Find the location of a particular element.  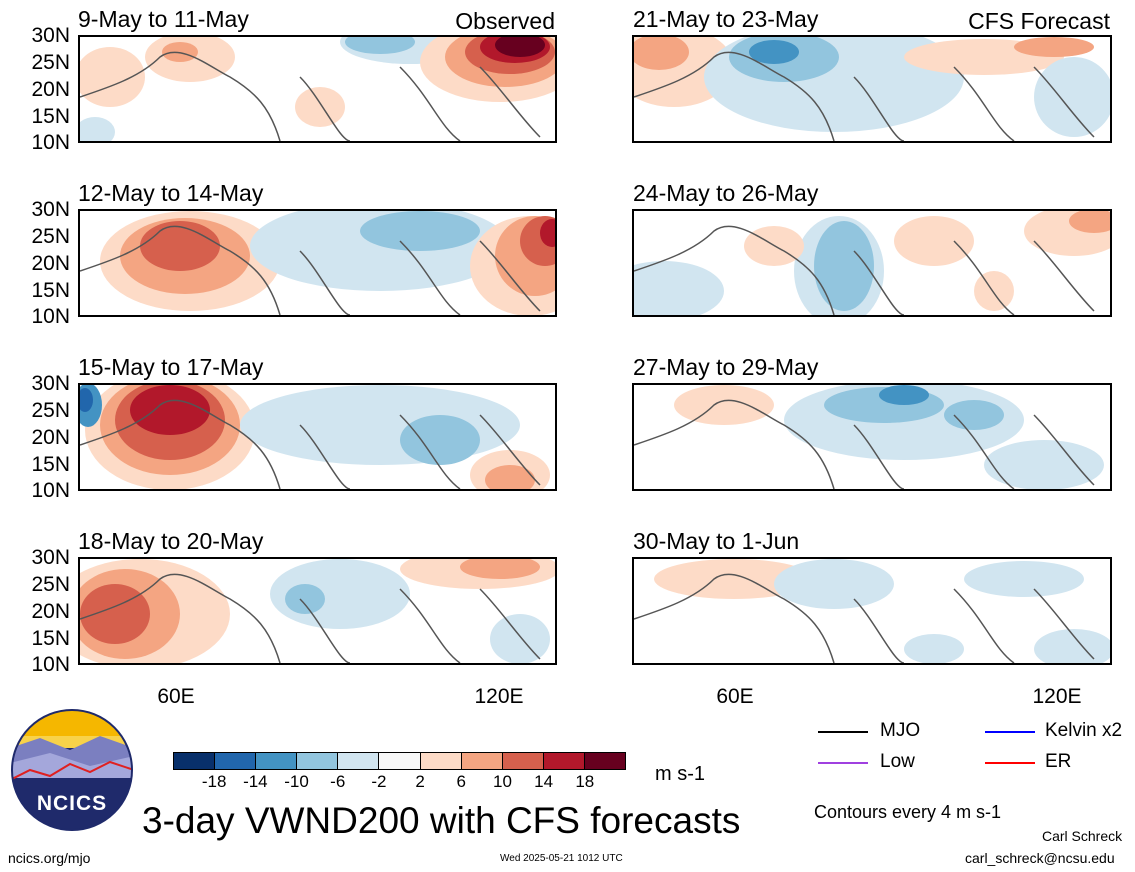

panel-title: 21-May to 23-May is located at coordinates (726, 19).